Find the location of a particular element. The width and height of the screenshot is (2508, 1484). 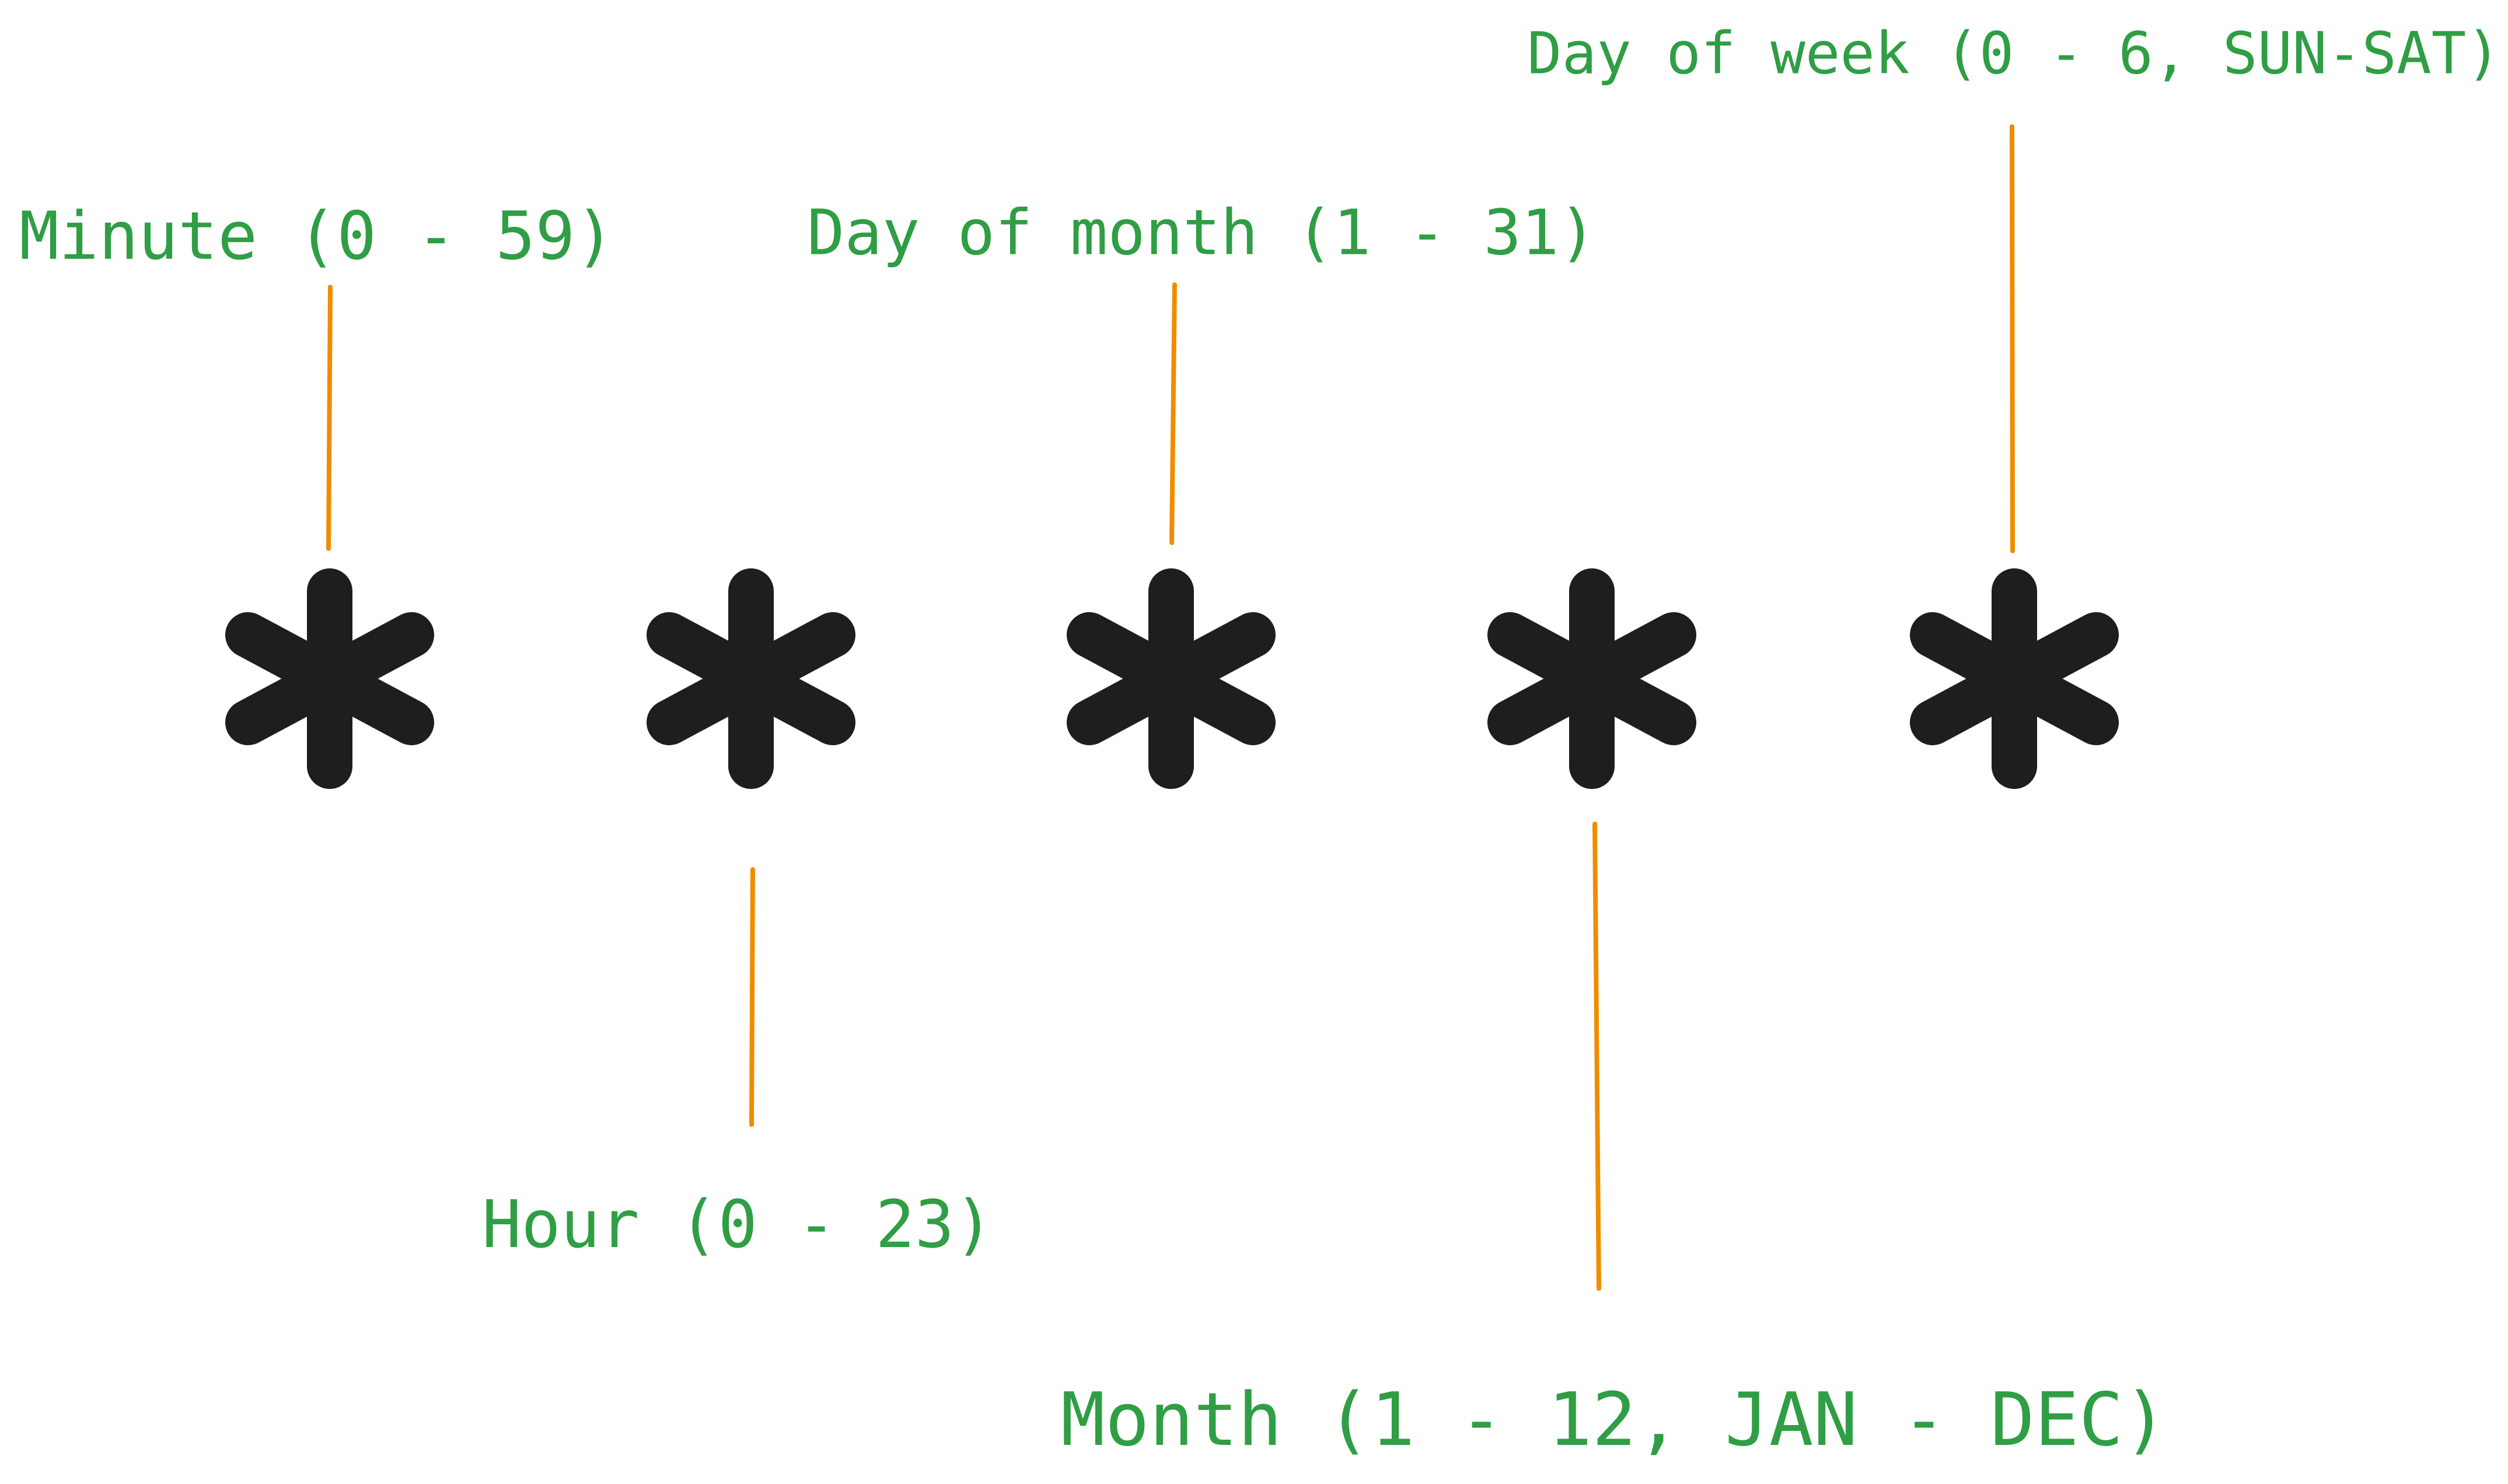

connector-hour is located at coordinates (752, 997).